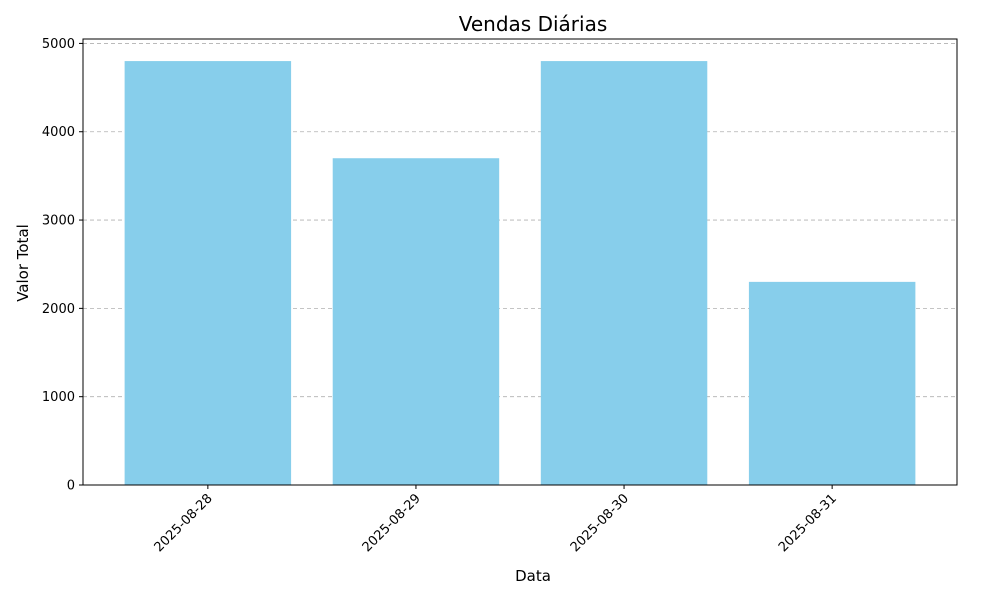 The width and height of the screenshot is (1000, 600). What do you see at coordinates (533, 576) in the screenshot?
I see `x-axis-label: Data` at bounding box center [533, 576].